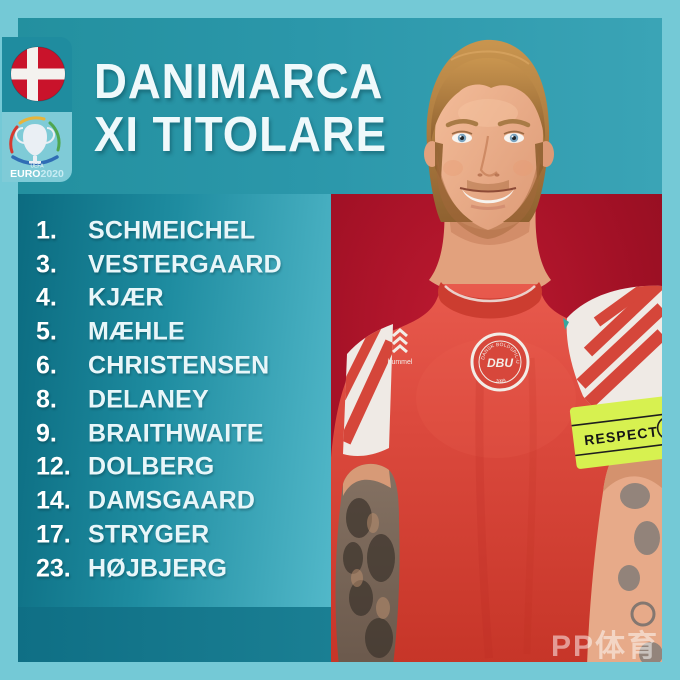 The width and height of the screenshot is (680, 680). Describe the element at coordinates (136, 331) in the screenshot. I see `player-name: MÆHLE` at that location.